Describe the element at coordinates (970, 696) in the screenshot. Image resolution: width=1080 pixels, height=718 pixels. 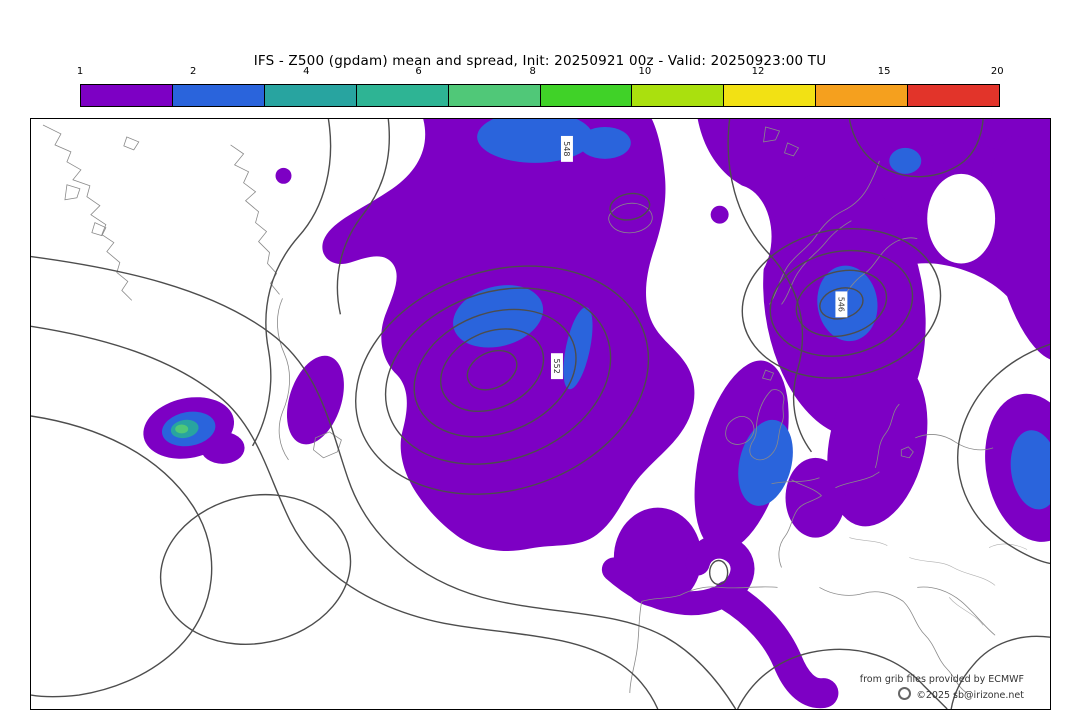
I see `attribution-copyright: ©2025 sb@irizone.net` at that location.